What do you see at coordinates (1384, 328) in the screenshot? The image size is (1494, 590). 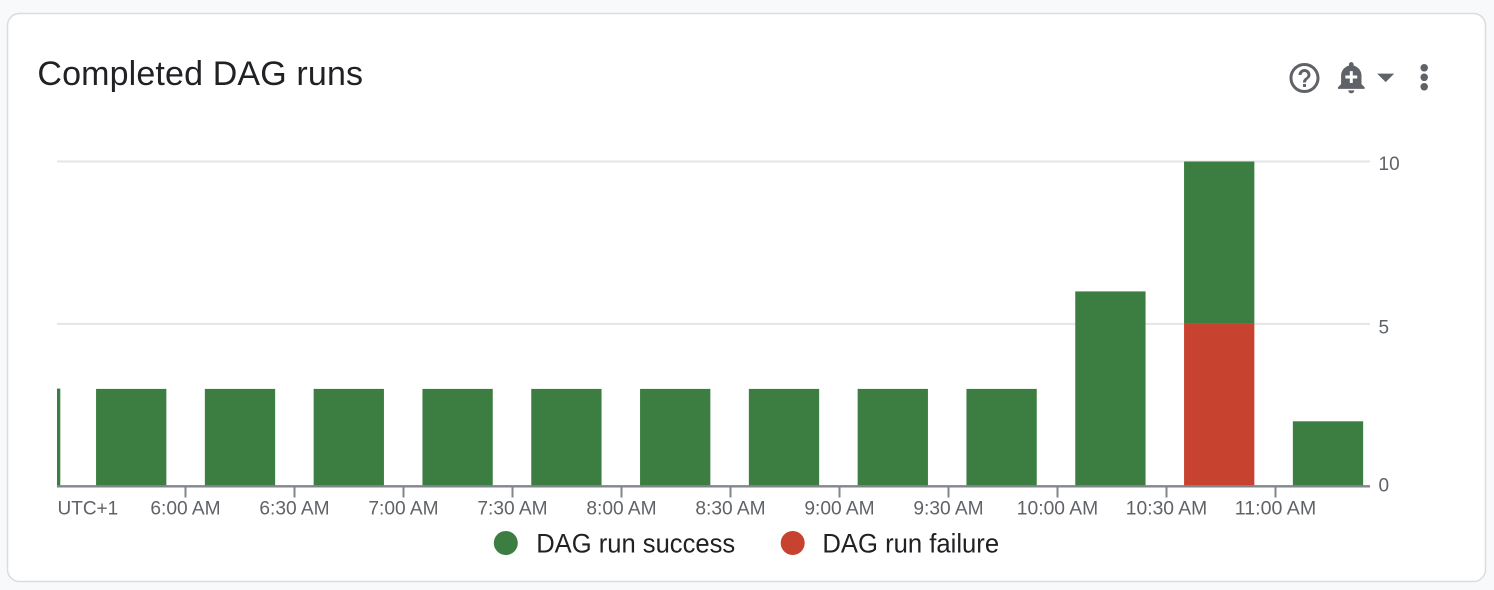 I see `svg-text: 5` at bounding box center [1384, 328].